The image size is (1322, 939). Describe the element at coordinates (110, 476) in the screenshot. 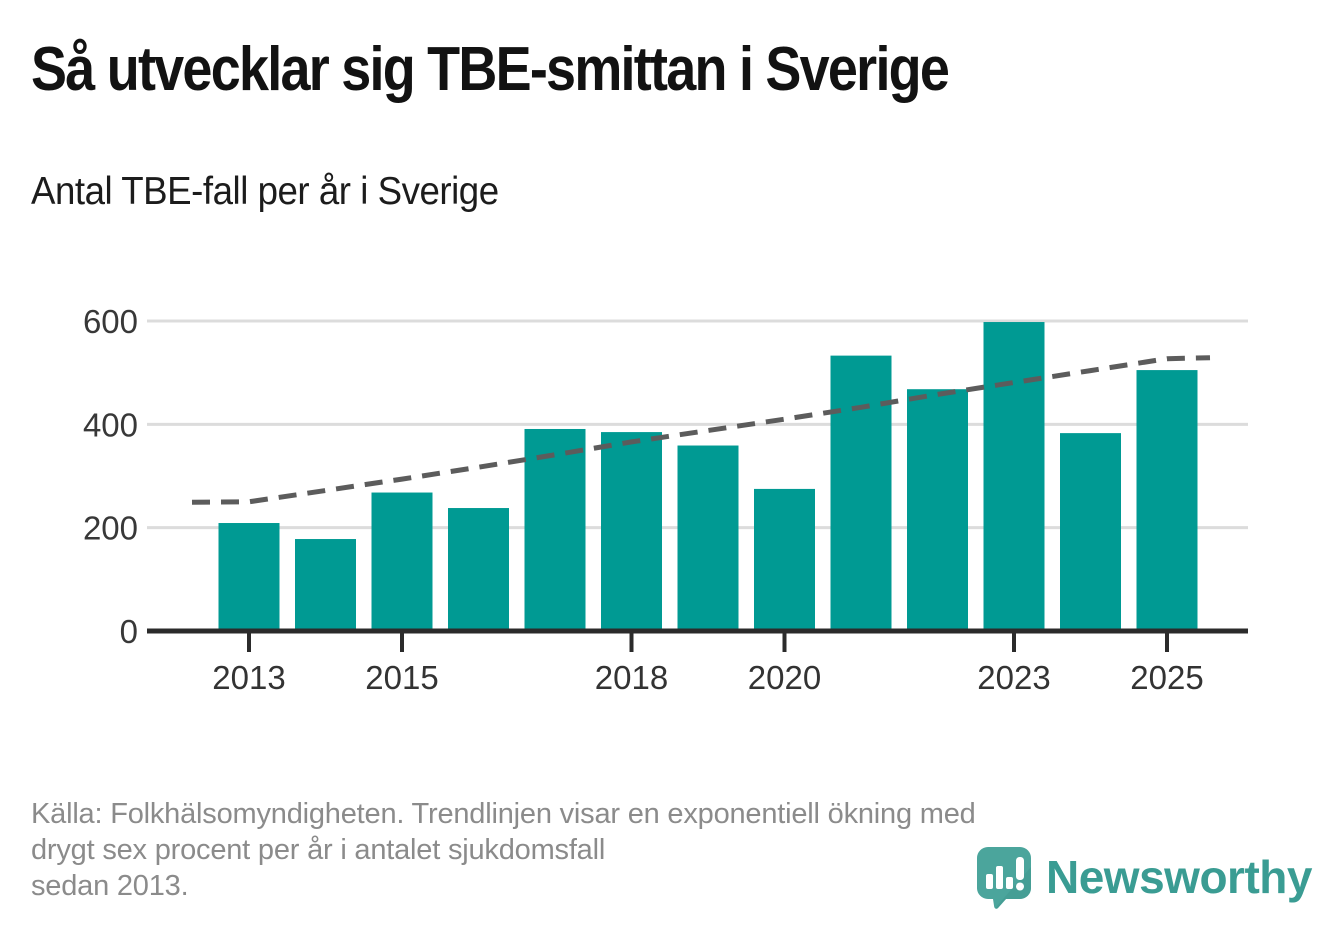

I see `y-axis-labels: 0 200 400 600` at that location.